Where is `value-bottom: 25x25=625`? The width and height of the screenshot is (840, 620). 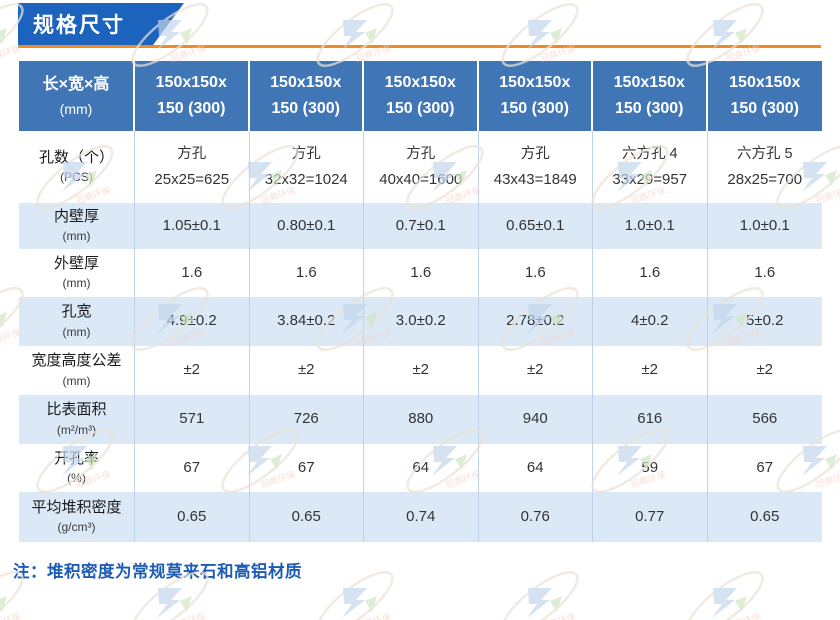 value-bottom: 25x25=625 is located at coordinates (192, 179).